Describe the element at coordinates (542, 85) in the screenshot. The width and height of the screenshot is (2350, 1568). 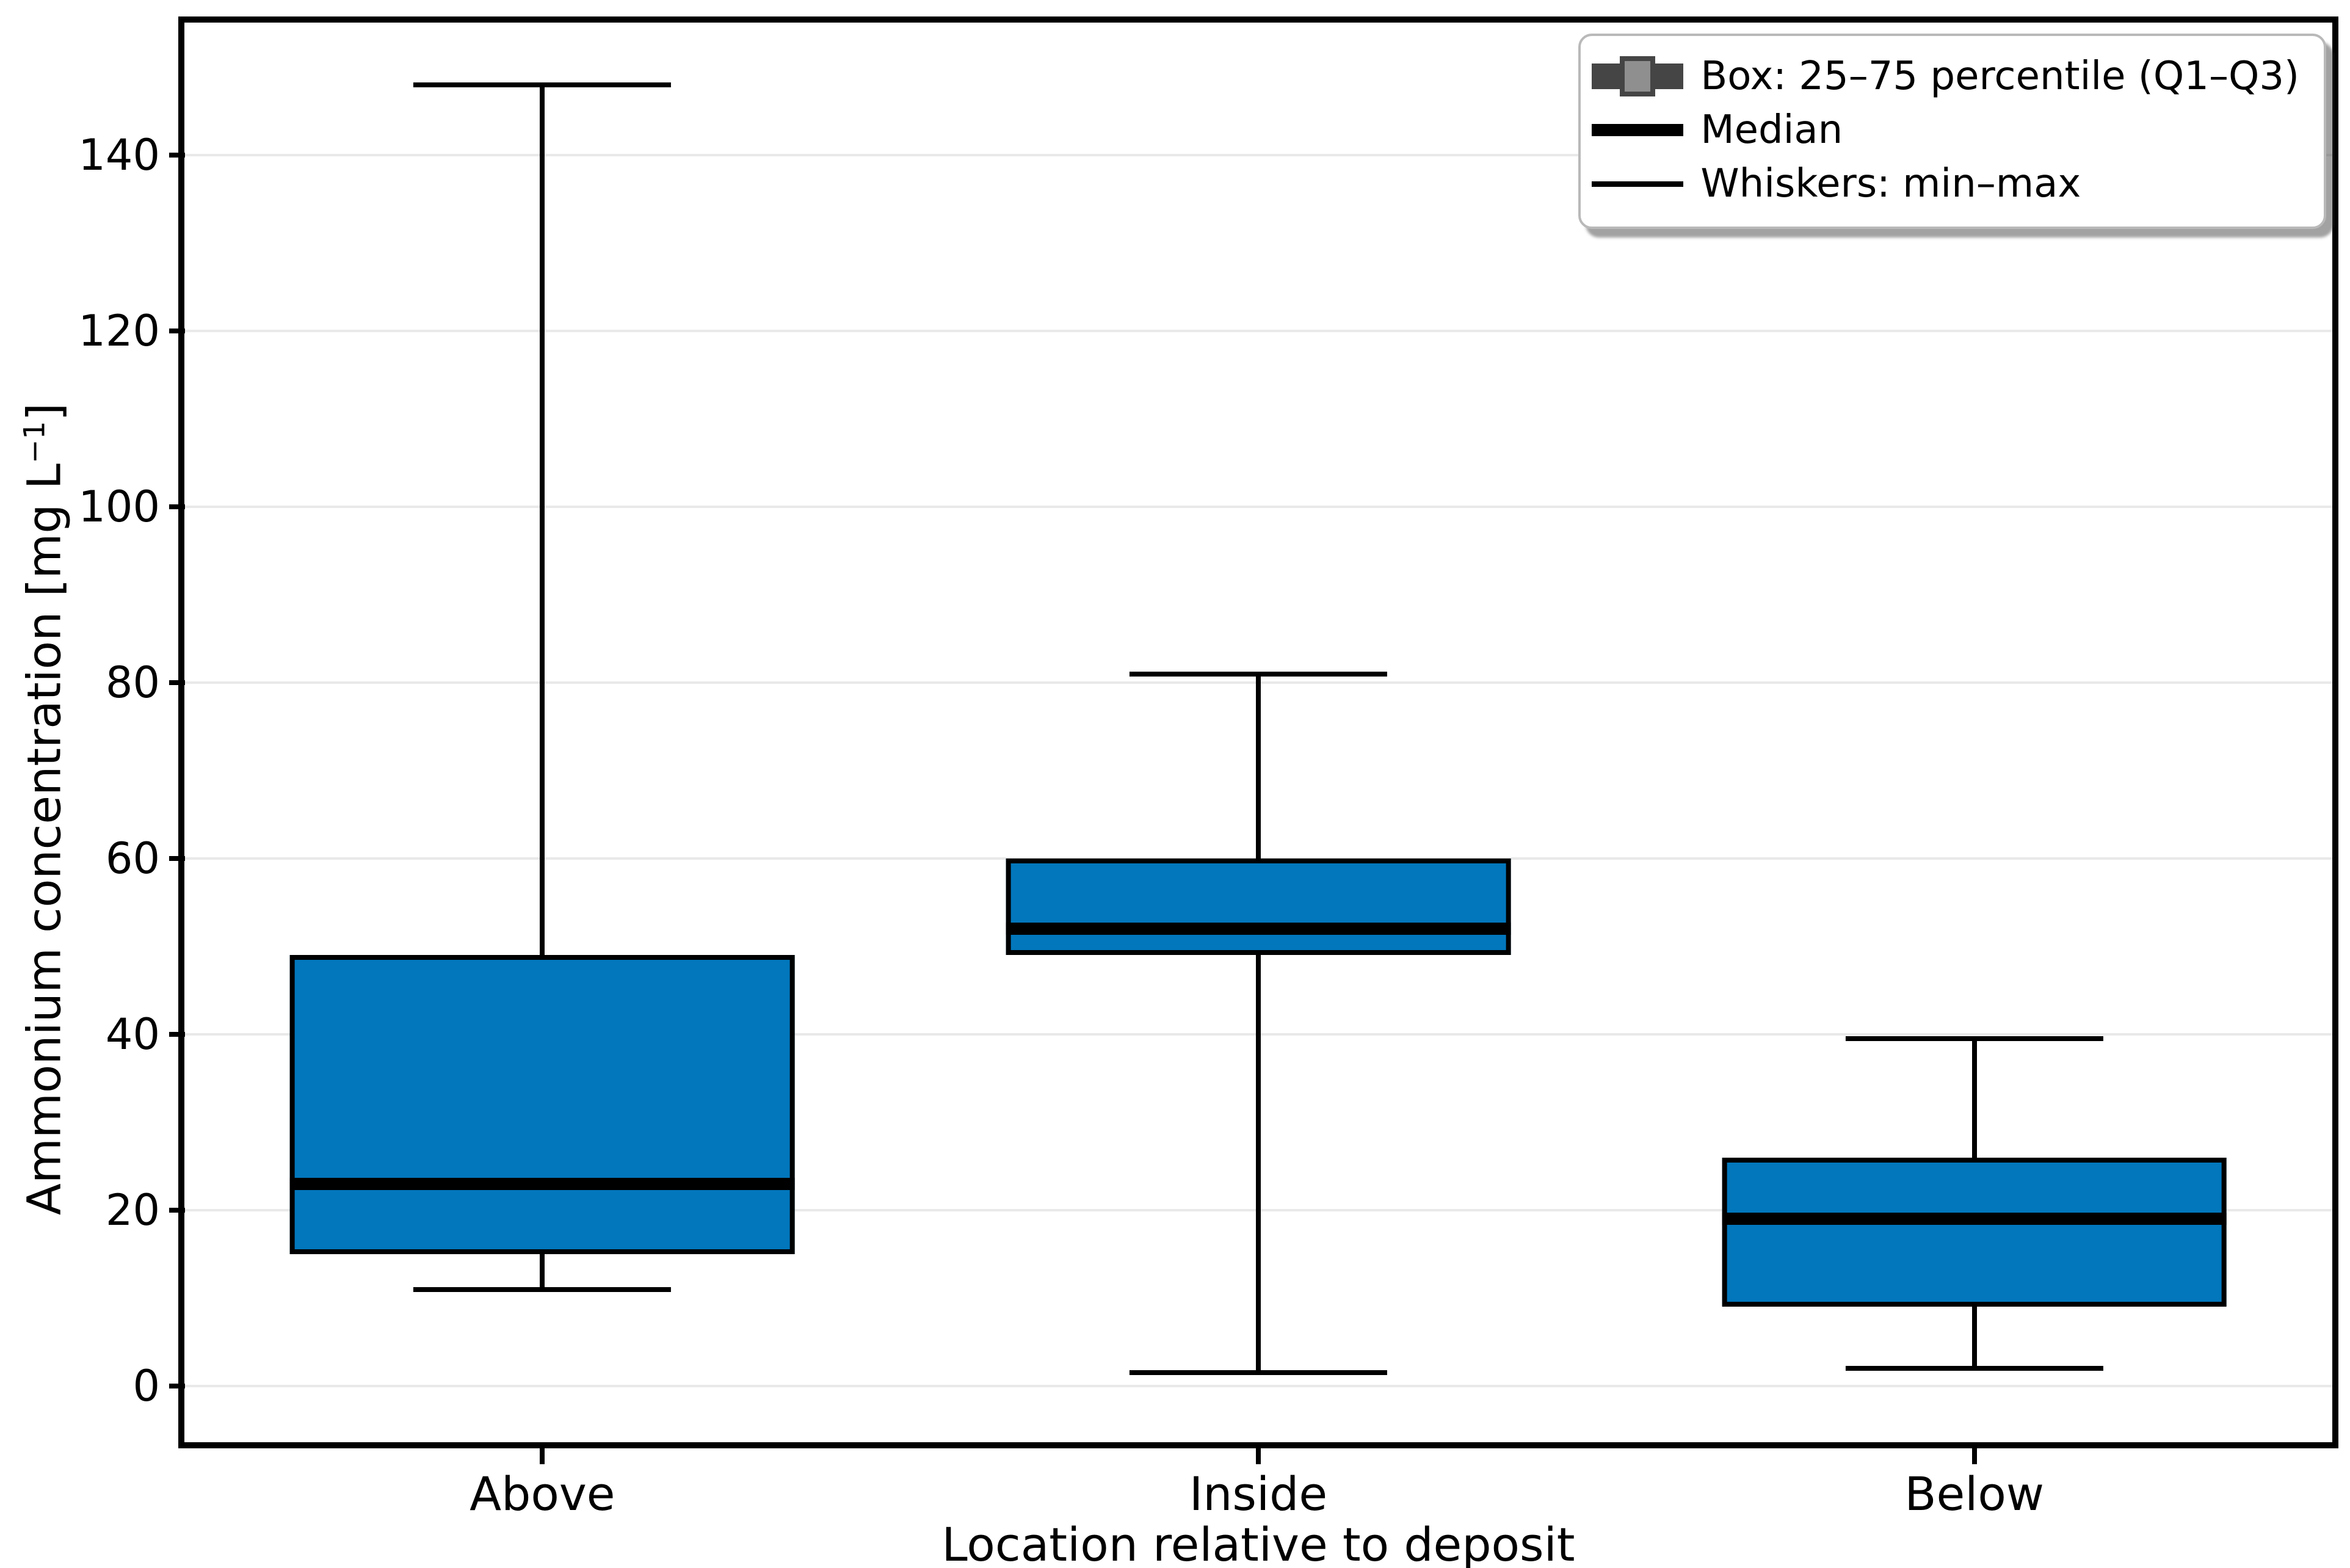
I see `whisker-cap-max-above` at that location.